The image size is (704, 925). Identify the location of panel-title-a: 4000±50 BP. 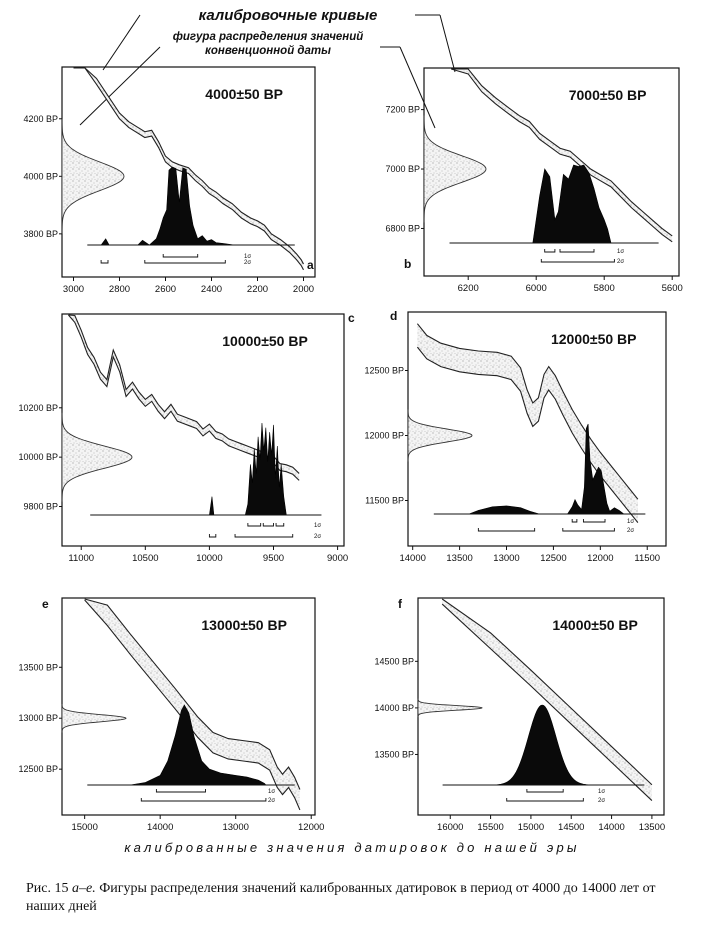
(244, 94).